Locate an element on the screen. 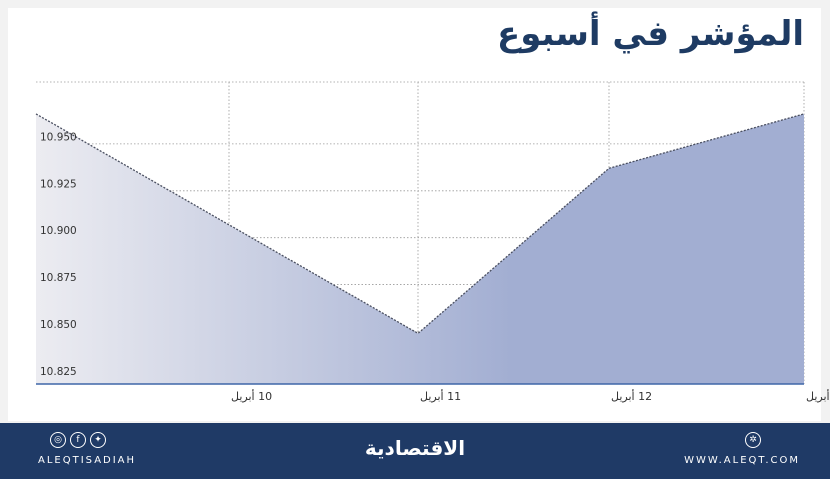 The image size is (830, 479). instagram-icon: ◎ is located at coordinates (58, 440).